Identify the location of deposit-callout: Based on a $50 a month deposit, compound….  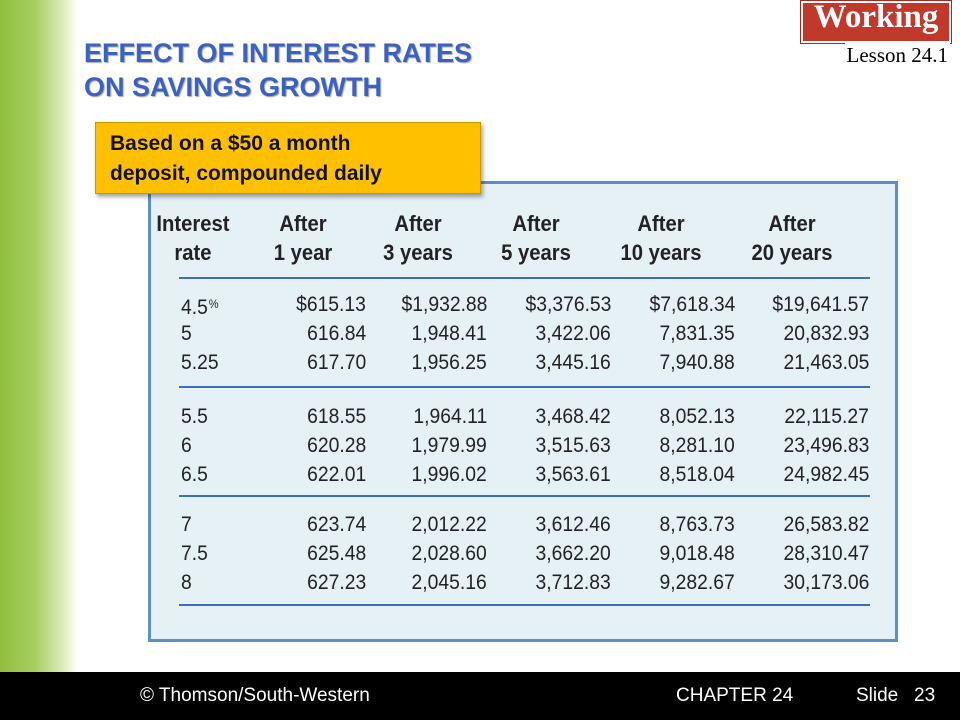
(288, 158).